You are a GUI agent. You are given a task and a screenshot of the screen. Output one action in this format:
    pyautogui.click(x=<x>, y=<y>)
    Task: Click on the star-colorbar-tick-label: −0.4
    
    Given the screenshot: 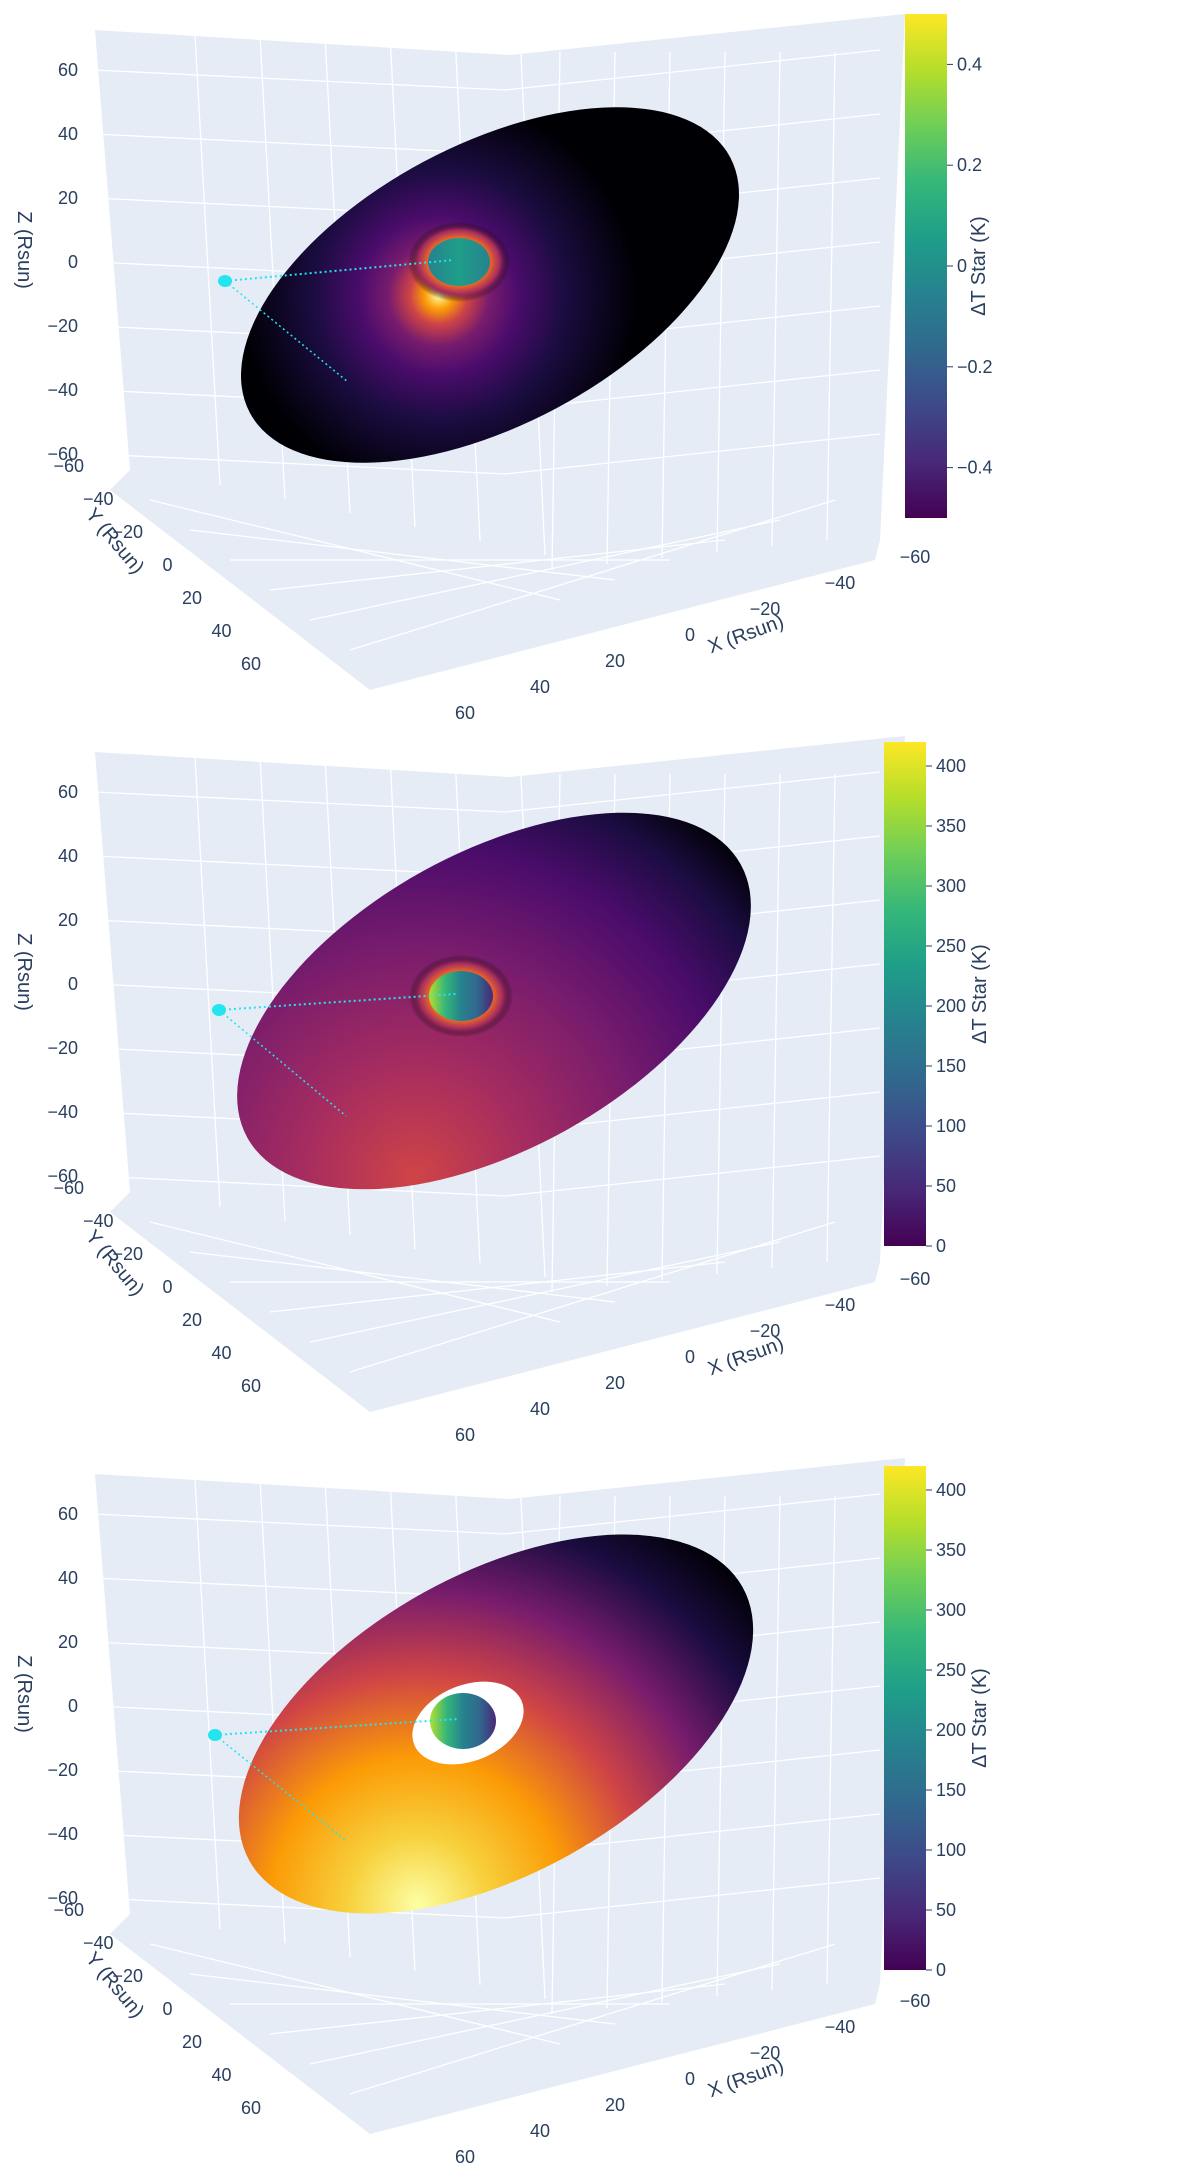 What is the action you would take?
    pyautogui.click(x=975, y=468)
    